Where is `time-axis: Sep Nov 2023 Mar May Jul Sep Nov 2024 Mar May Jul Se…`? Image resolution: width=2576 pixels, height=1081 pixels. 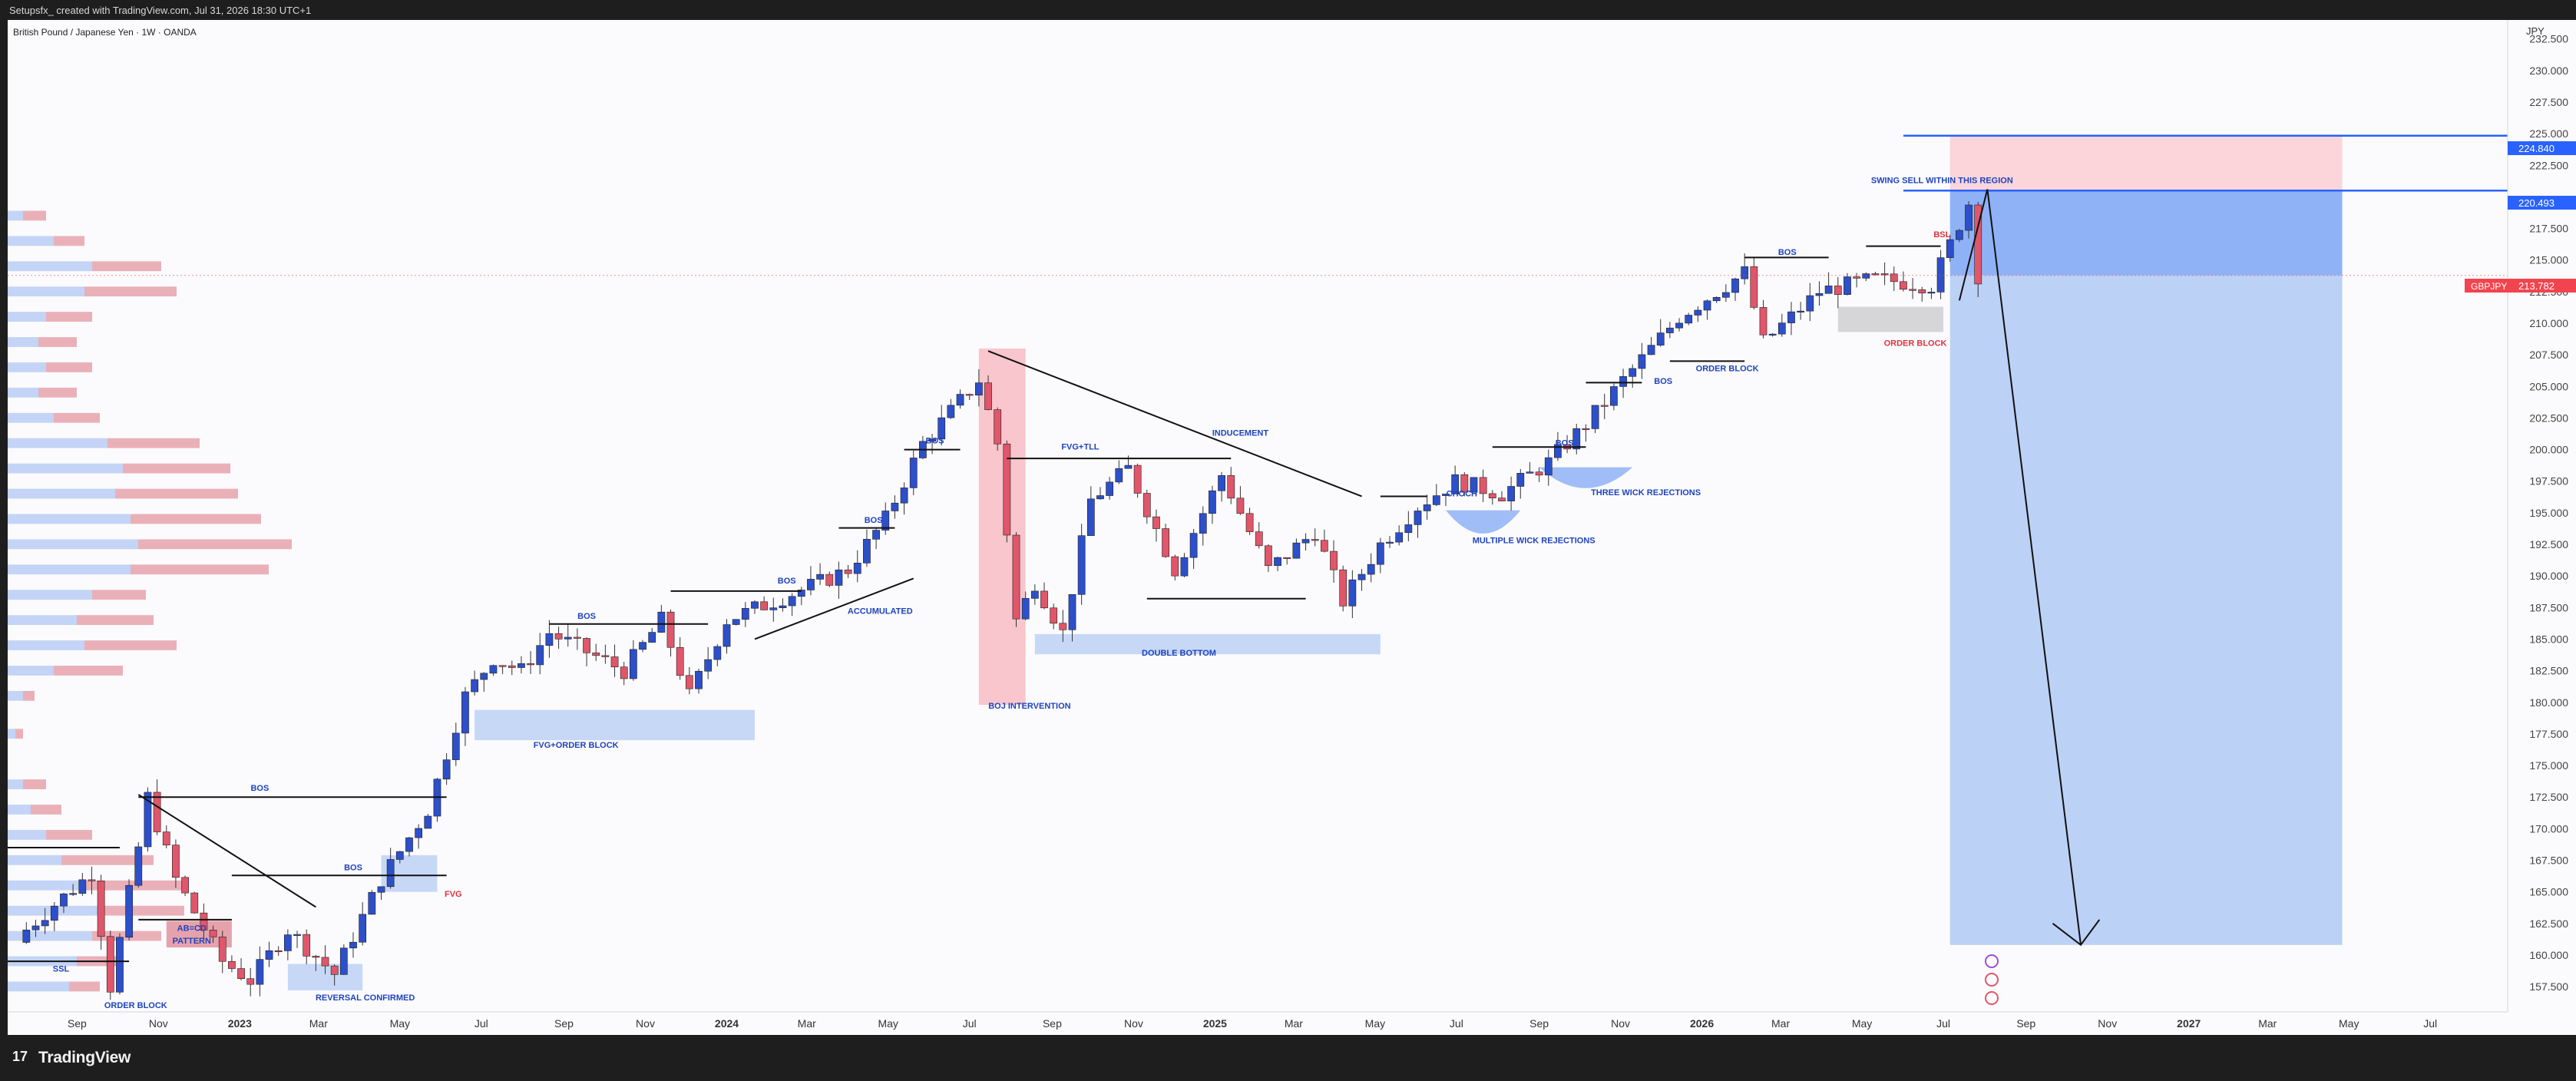 time-axis: Sep Nov 2023 Mar May Jul Sep Nov 2024 Mar May Jul Se… is located at coordinates (1258, 1020).